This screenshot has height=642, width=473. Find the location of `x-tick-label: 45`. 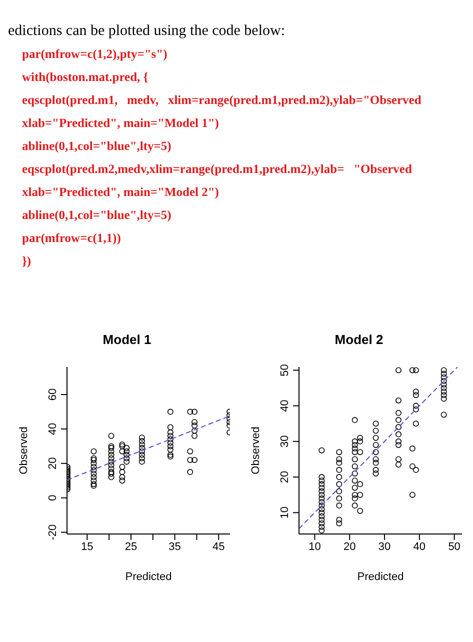

x-tick-label: 45 is located at coordinates (218, 546).